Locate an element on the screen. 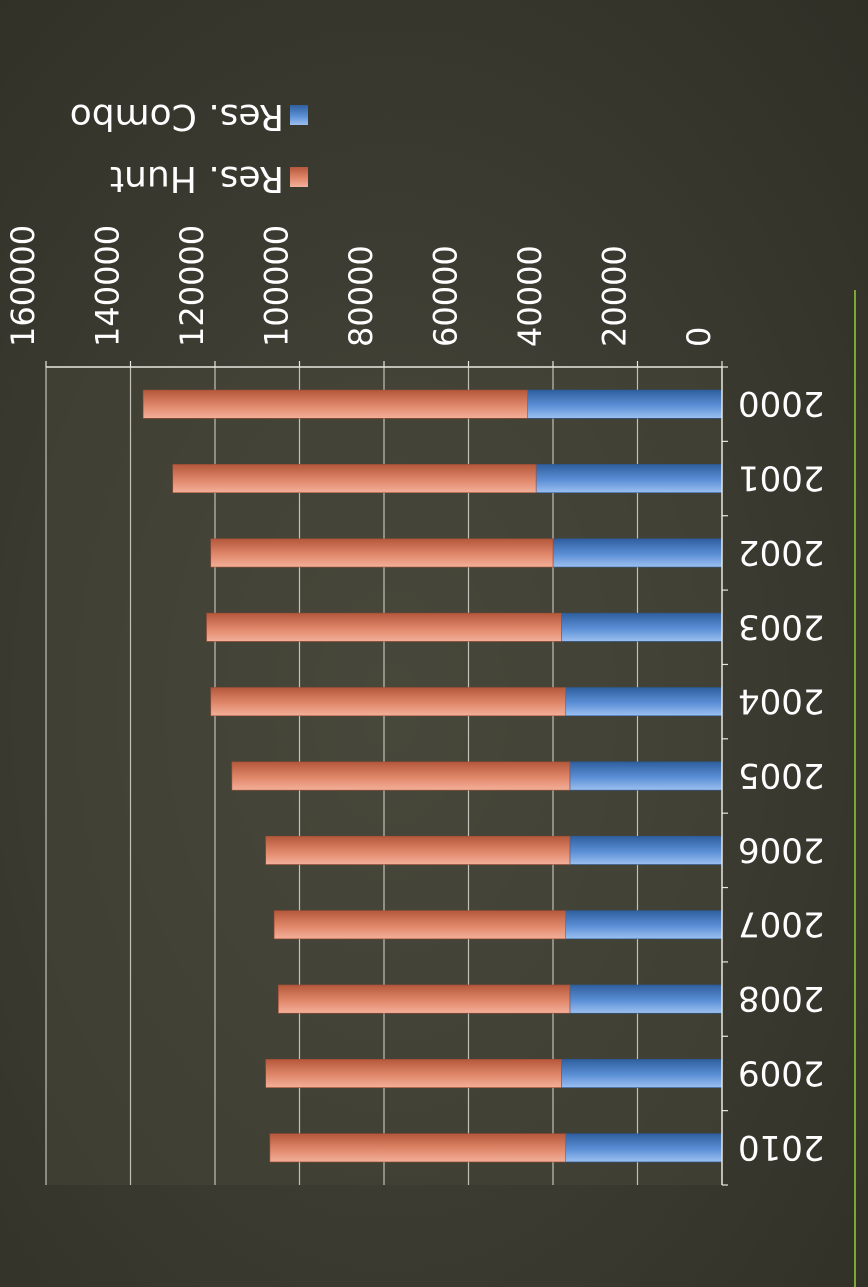 This screenshot has height=1287, width=868. value-tick-label: 160000 is located at coordinates (23, 286).